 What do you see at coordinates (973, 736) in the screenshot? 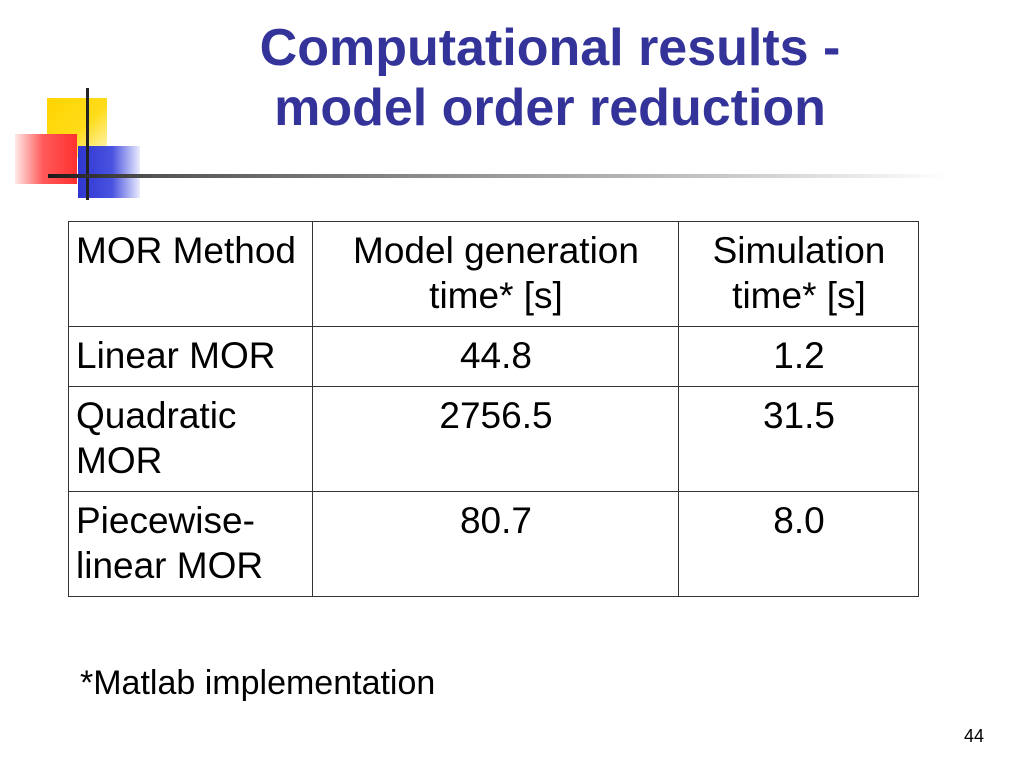
I see `page-number: 44` at bounding box center [973, 736].